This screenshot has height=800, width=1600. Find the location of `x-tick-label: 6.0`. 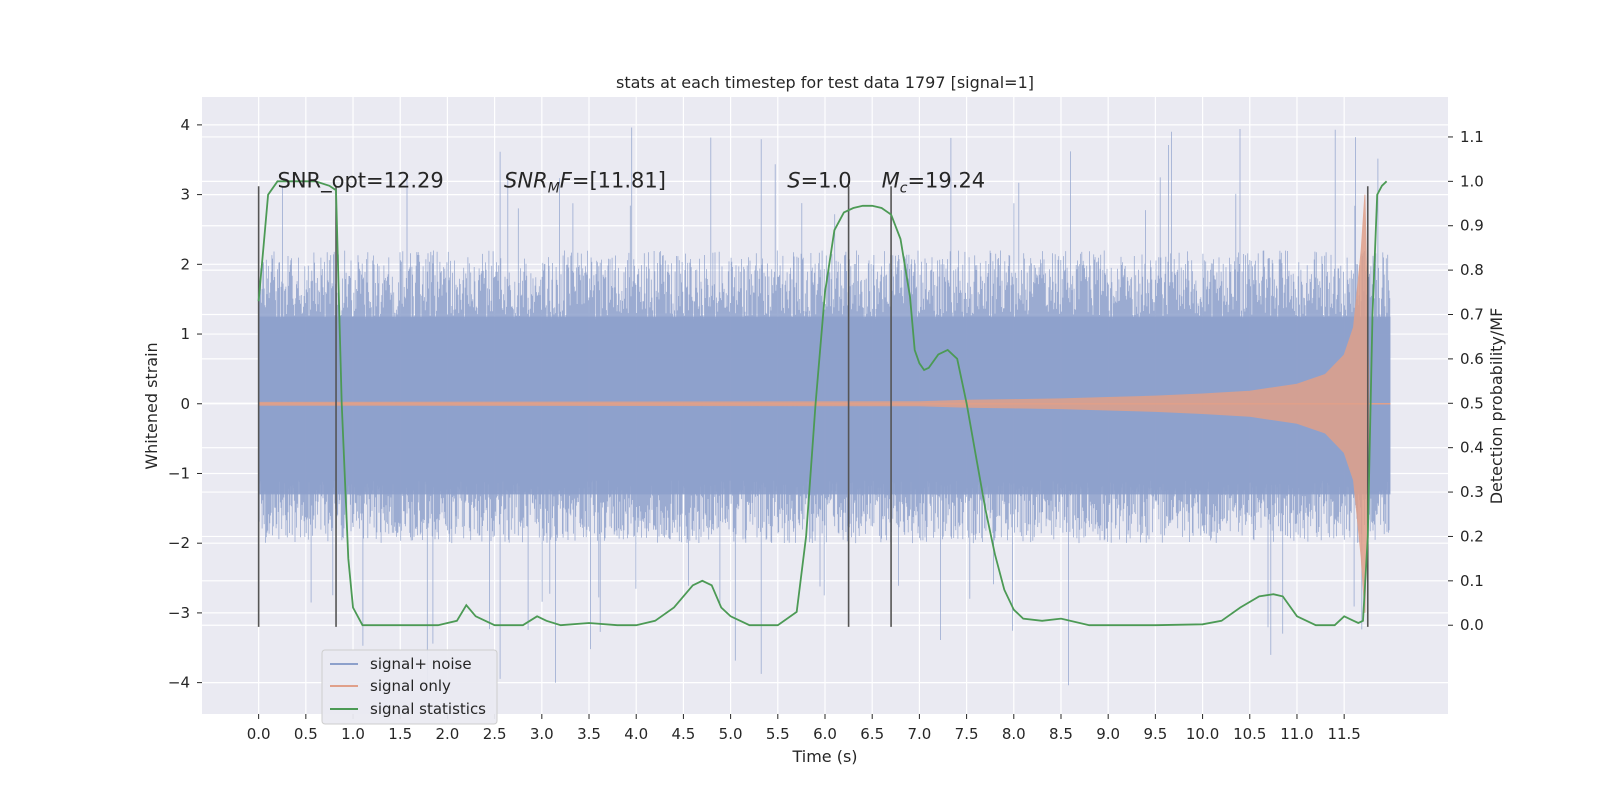

x-tick-label: 6.0 is located at coordinates (825, 734).